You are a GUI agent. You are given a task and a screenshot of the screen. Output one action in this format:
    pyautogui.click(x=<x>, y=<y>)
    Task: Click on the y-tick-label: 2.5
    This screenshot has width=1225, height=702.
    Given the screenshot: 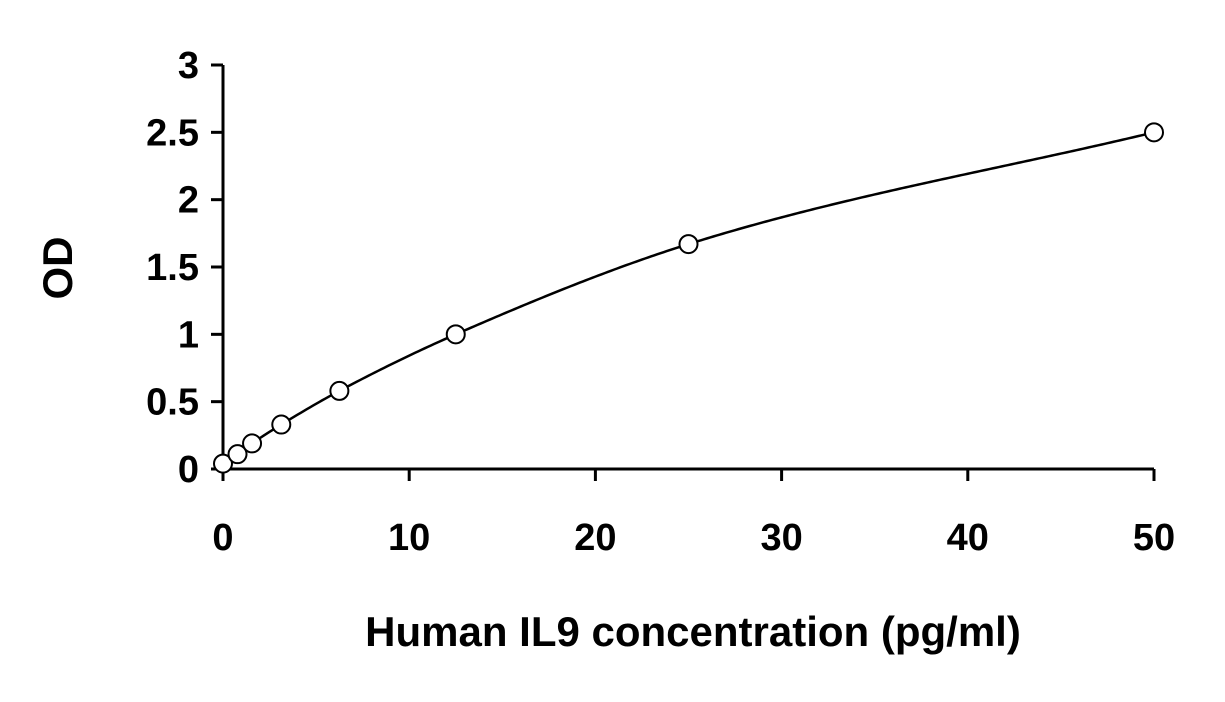 What is the action you would take?
    pyautogui.click(x=172, y=133)
    